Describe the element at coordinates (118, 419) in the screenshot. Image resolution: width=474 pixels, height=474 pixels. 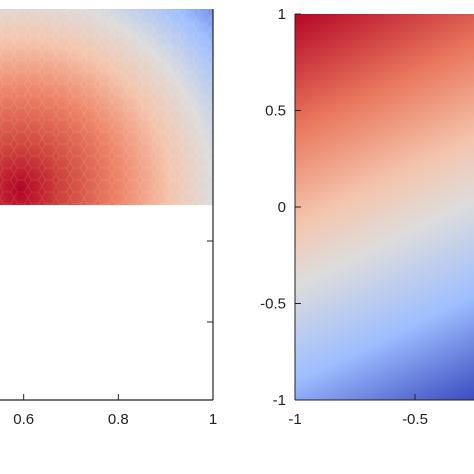
I see `left-x-tick-label: 0.8` at that location.